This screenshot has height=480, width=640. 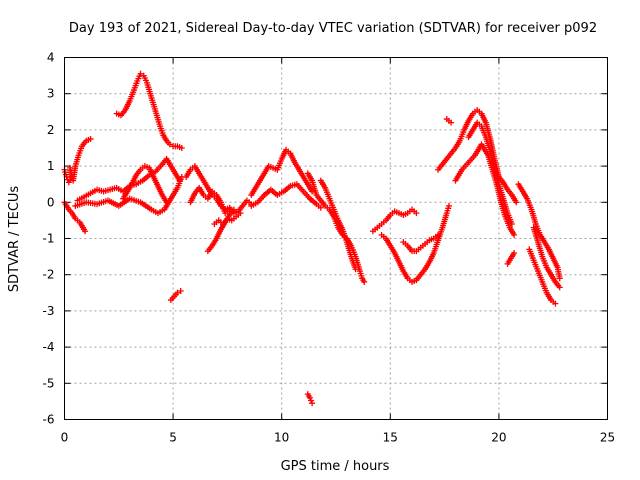 What do you see at coordinates (390, 438) in the screenshot?
I see `x-tick-label: 15` at bounding box center [390, 438].